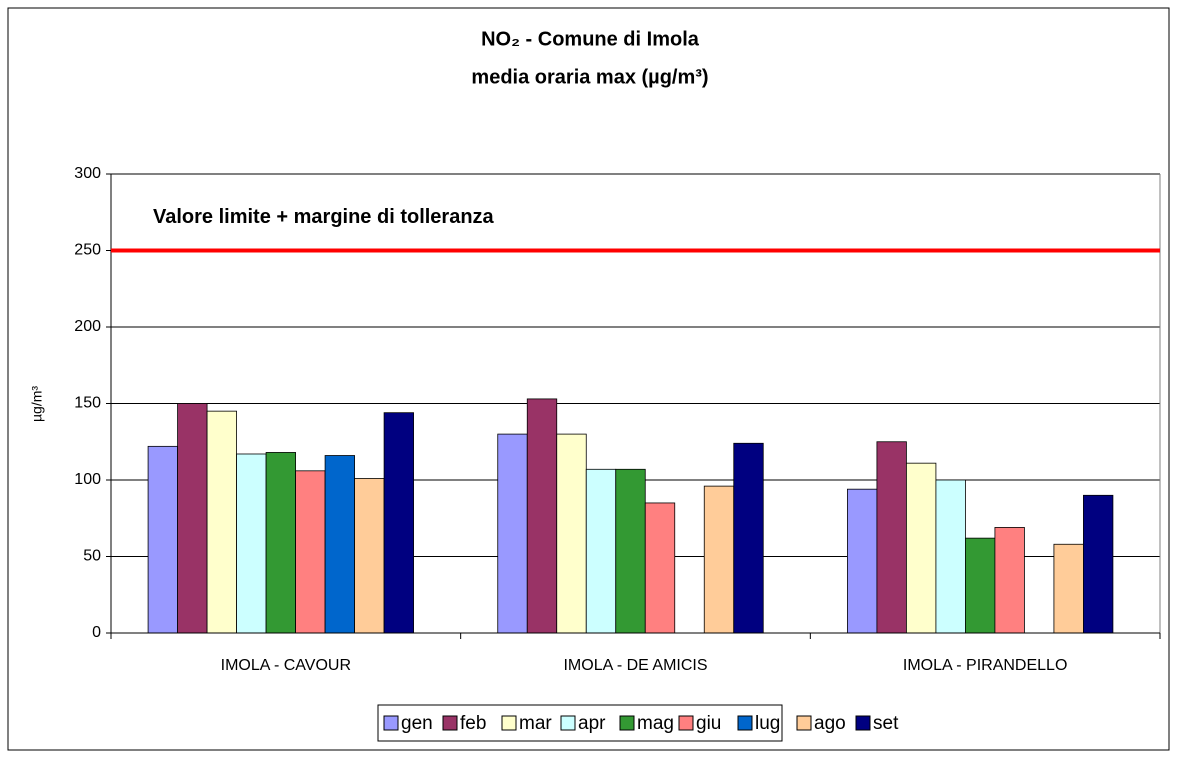 The width and height of the screenshot is (1177, 759). What do you see at coordinates (592, 723) in the screenshot?
I see `legend-label: apr` at bounding box center [592, 723].